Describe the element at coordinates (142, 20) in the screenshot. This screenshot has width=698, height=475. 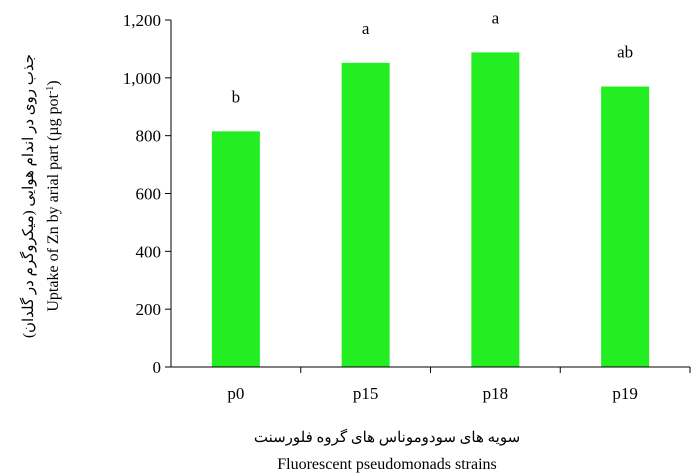
I see `y-tick-label: 1,200` at that location.